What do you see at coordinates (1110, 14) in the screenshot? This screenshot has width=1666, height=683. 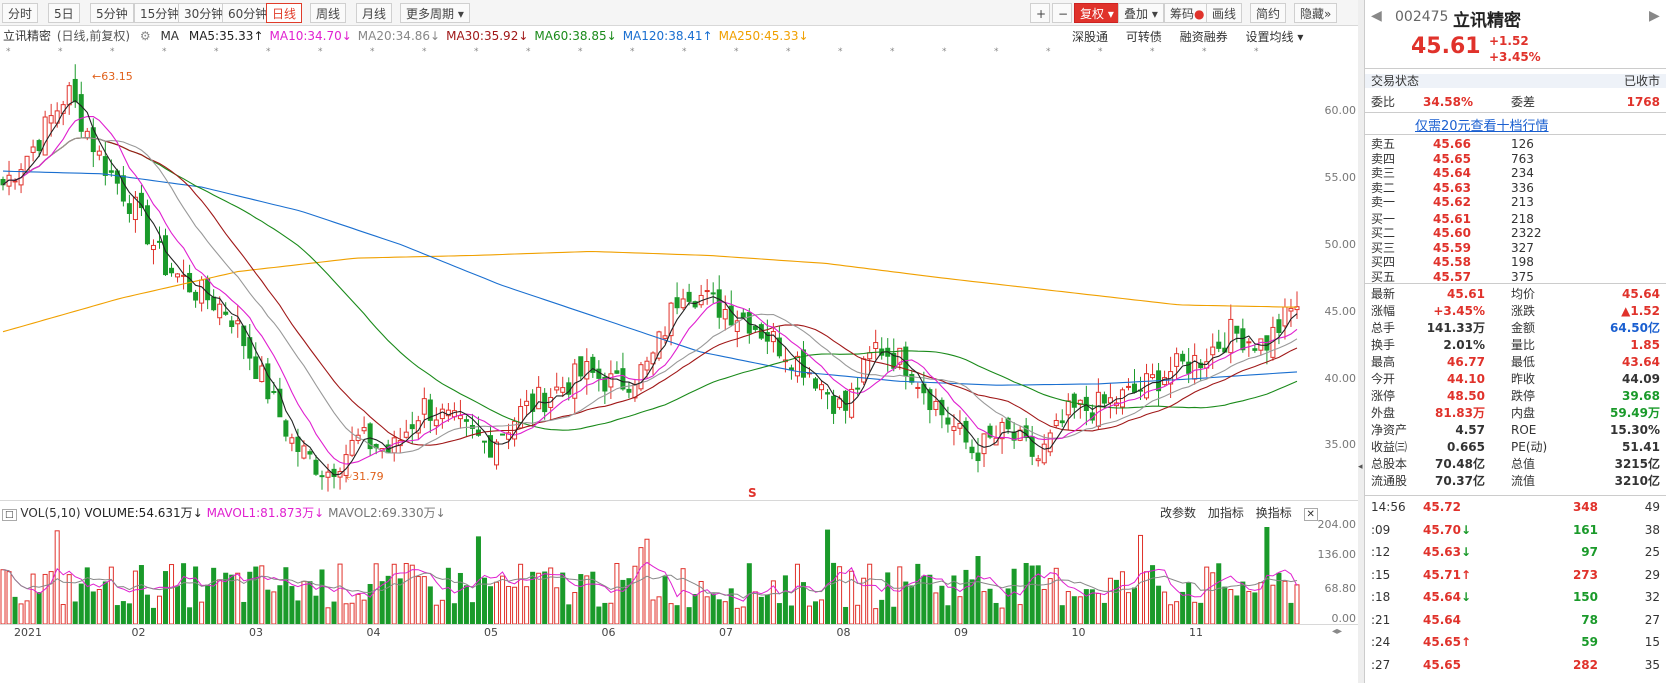 I see `caret-down-icon: ▾` at bounding box center [1110, 14].